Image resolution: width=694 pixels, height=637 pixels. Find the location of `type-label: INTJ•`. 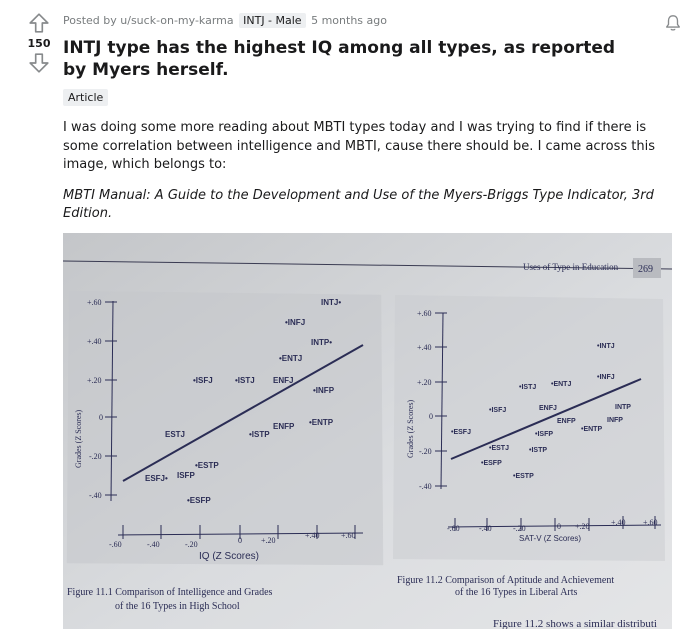

type-label: INTJ• is located at coordinates (331, 302).